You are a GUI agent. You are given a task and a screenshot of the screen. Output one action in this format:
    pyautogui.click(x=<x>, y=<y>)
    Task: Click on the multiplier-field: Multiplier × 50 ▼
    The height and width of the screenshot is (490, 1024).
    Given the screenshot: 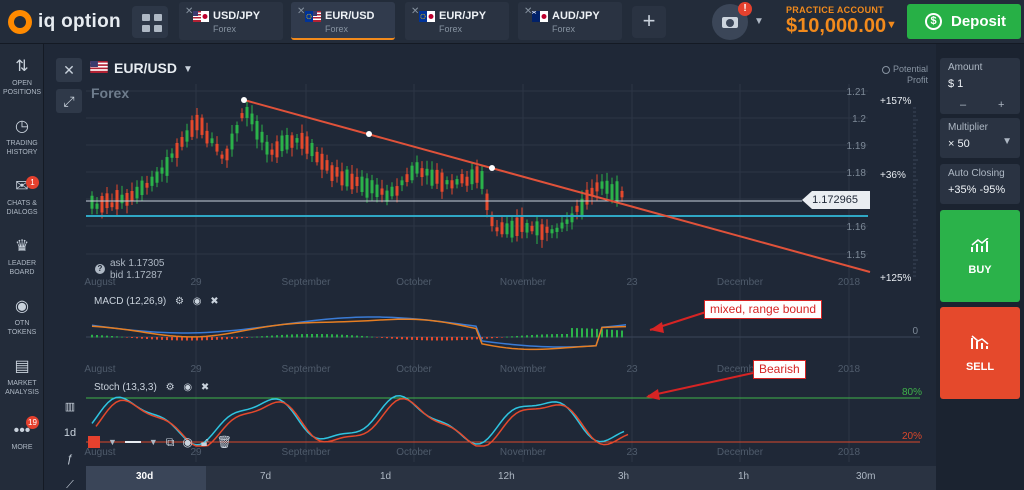 What is the action you would take?
    pyautogui.click(x=980, y=138)
    